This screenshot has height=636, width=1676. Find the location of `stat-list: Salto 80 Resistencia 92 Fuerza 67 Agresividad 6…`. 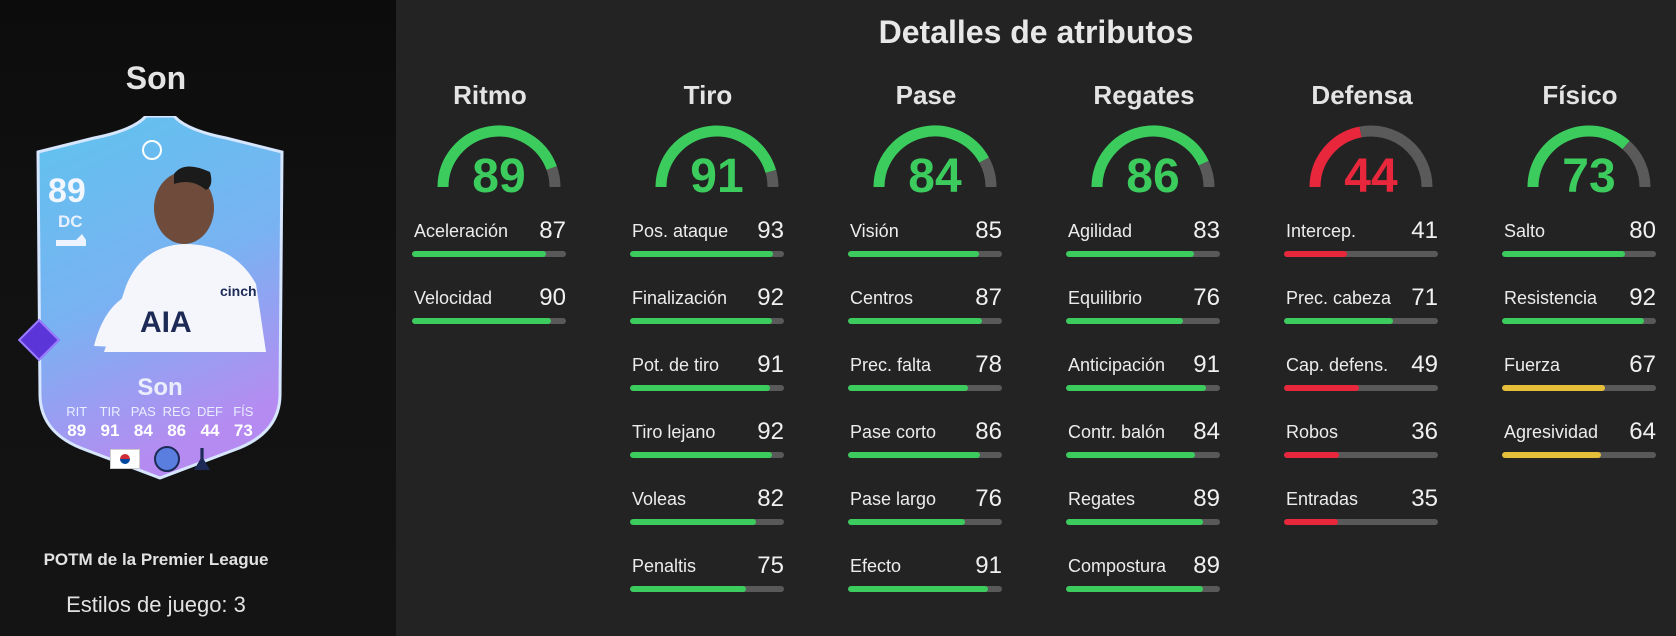

stat-list: Salto 80 Resistencia 92 Fuerza 67 Agresividad 6… is located at coordinates (1582, 353).